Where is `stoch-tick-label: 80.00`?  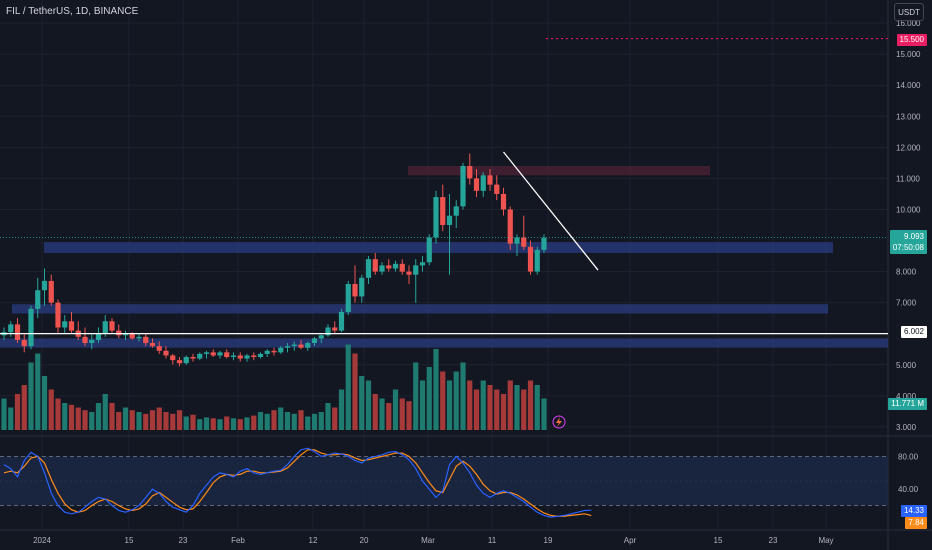
stoch-tick-label: 80.00 is located at coordinates (908, 456).